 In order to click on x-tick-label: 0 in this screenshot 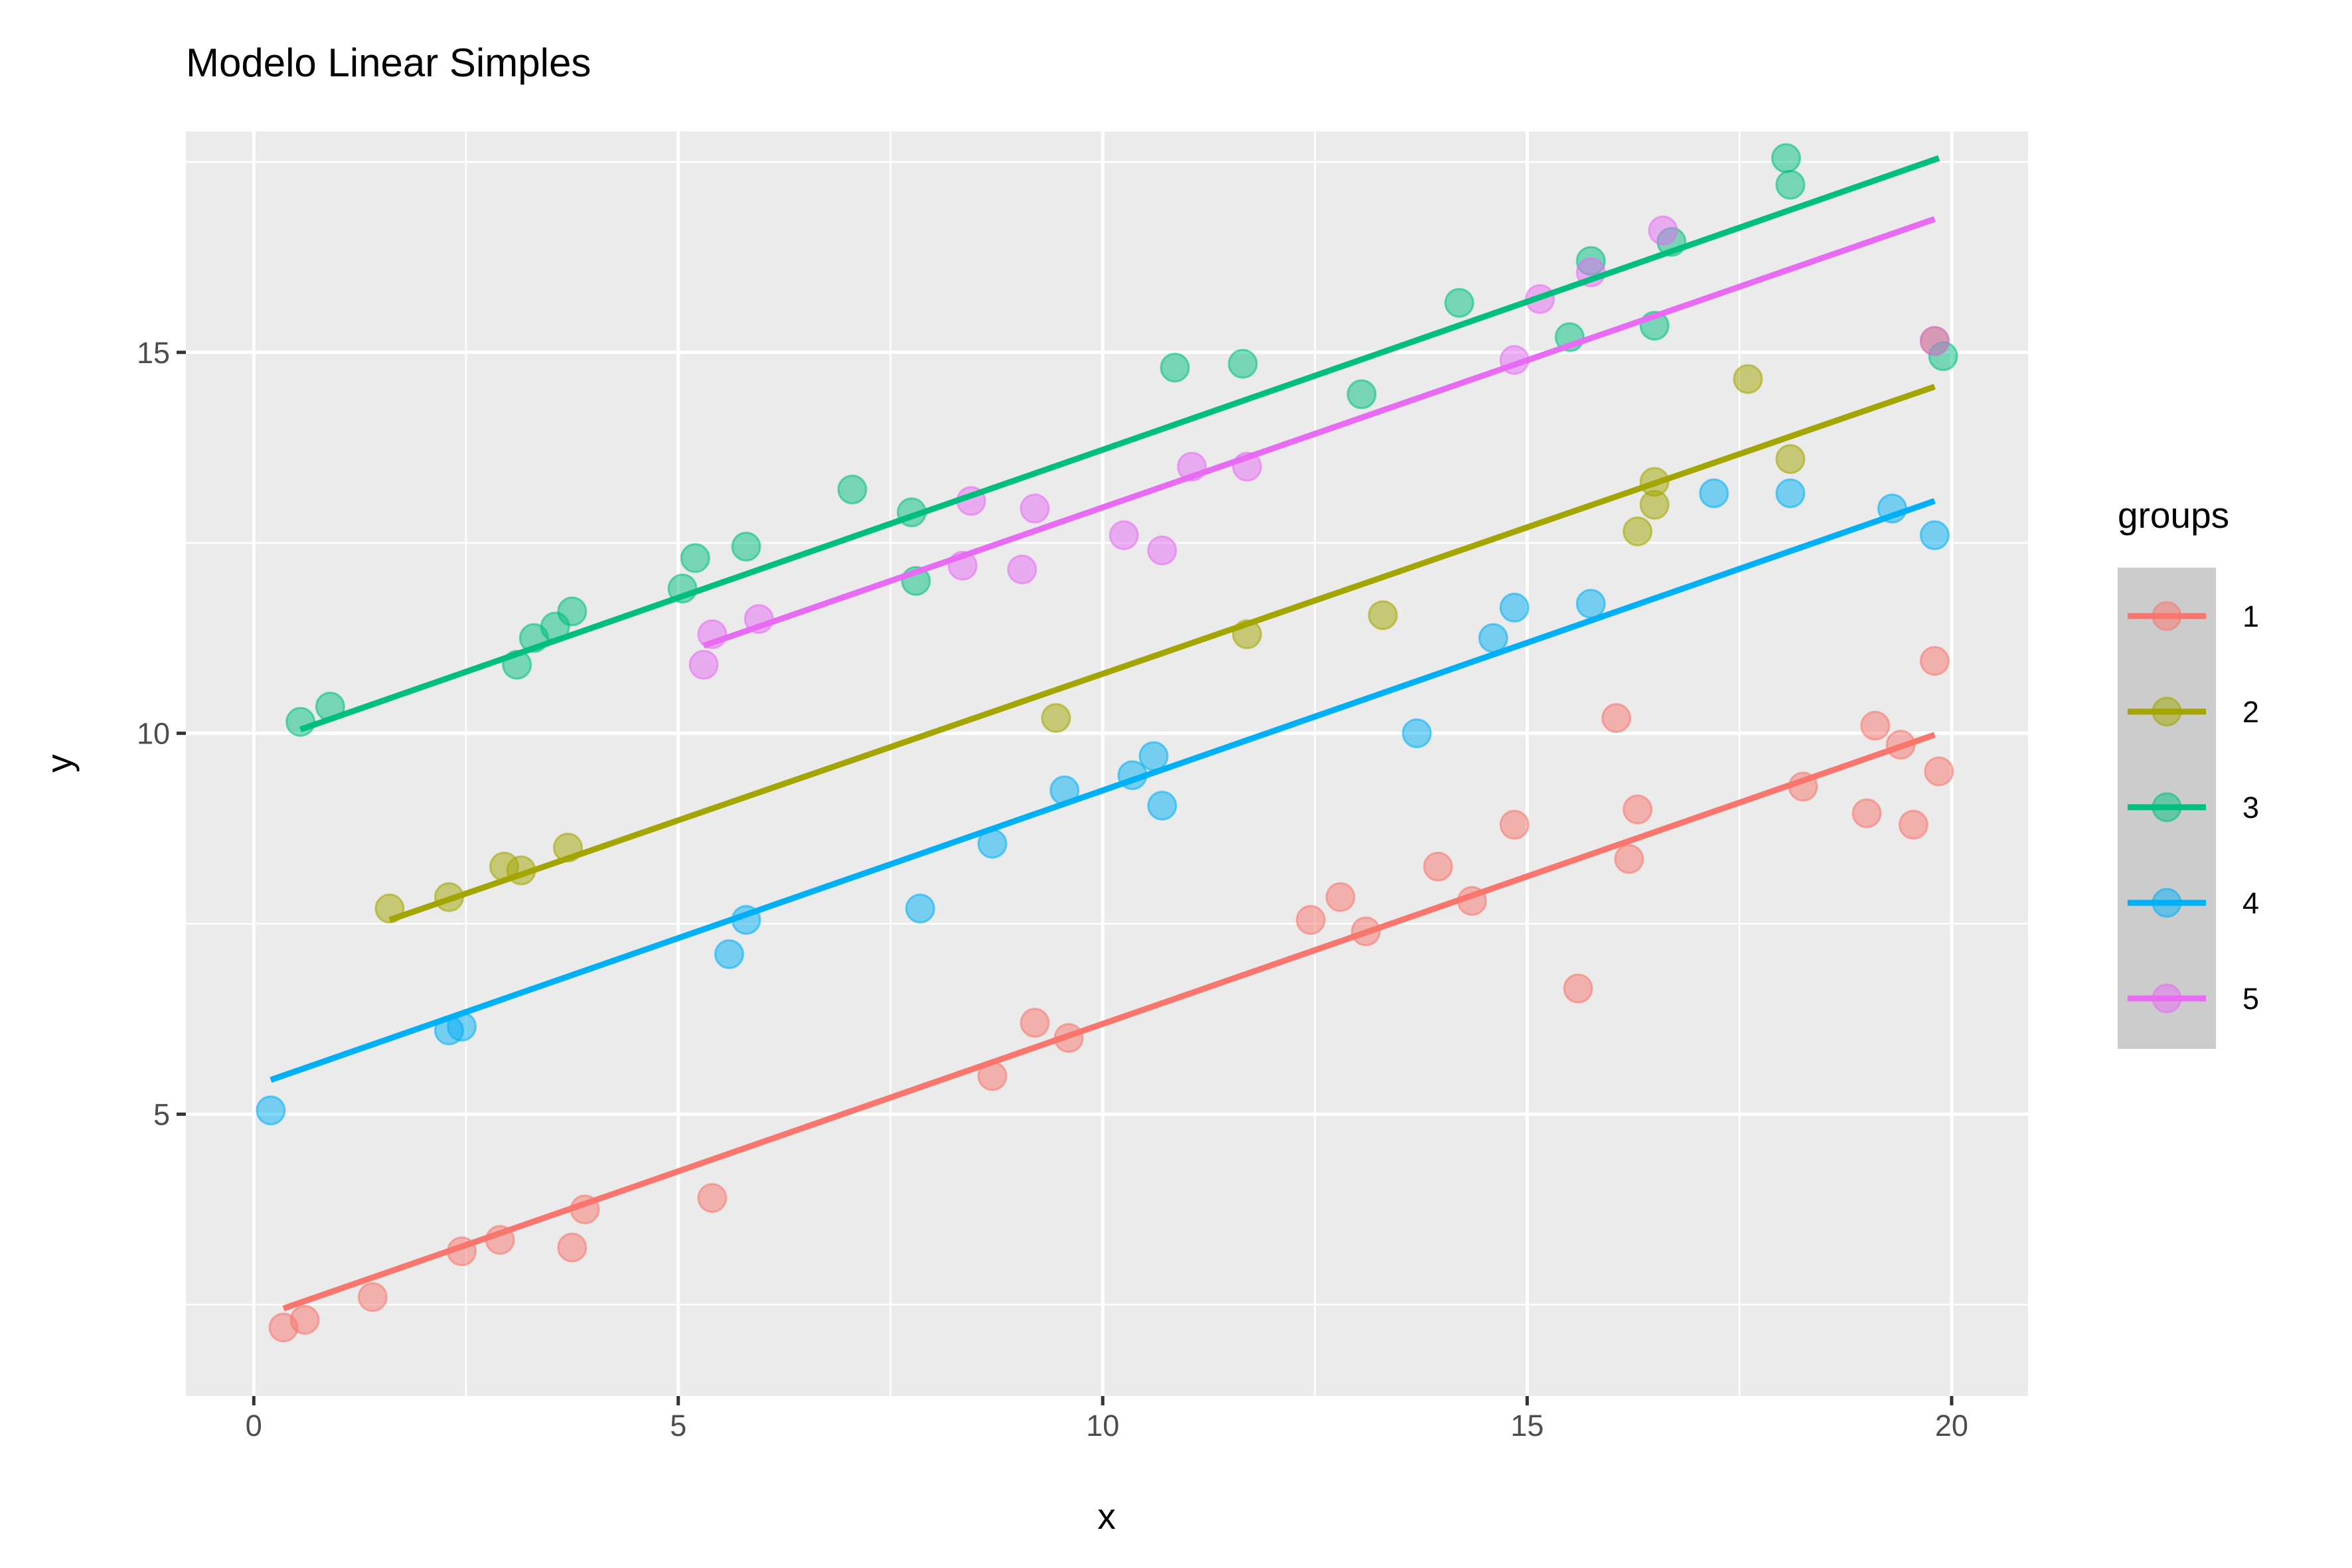, I will do `click(254, 1426)`.